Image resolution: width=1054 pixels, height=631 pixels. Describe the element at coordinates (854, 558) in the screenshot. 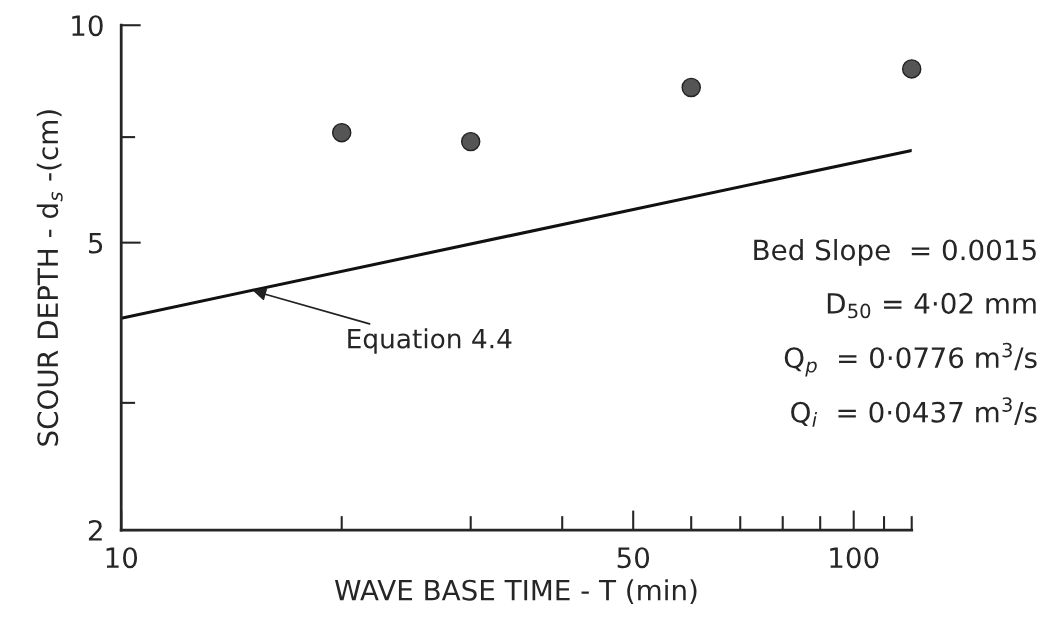

I see `x-tick-label: 100` at that location.